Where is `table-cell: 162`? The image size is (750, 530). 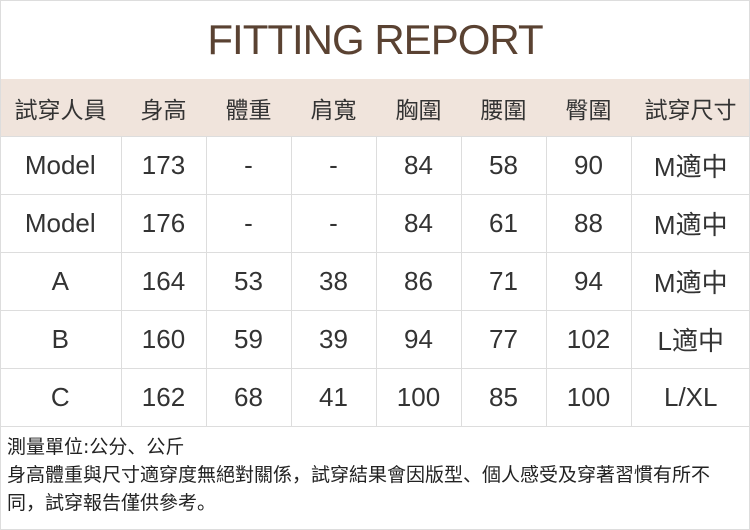 table-cell: 162 is located at coordinates (163, 397).